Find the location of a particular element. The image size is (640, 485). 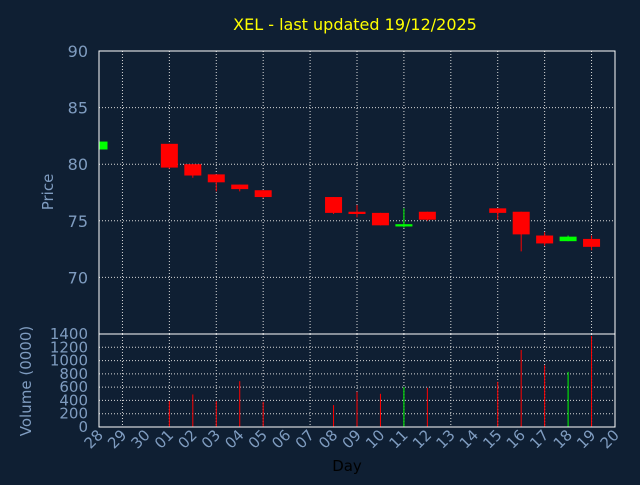

volume-tick-label: 1000 is located at coordinates (69, 361).